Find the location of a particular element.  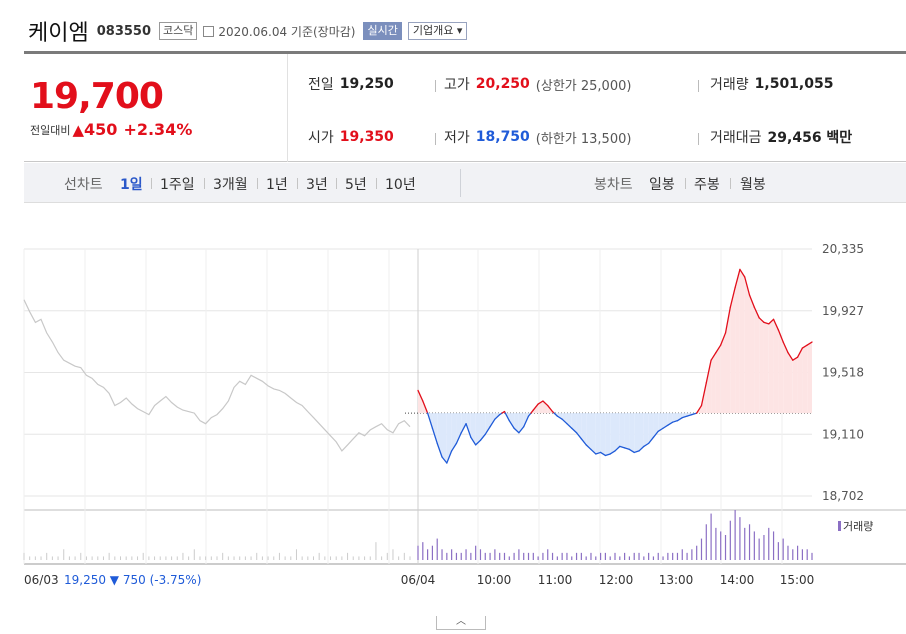

top-divider is located at coordinates (465, 52).